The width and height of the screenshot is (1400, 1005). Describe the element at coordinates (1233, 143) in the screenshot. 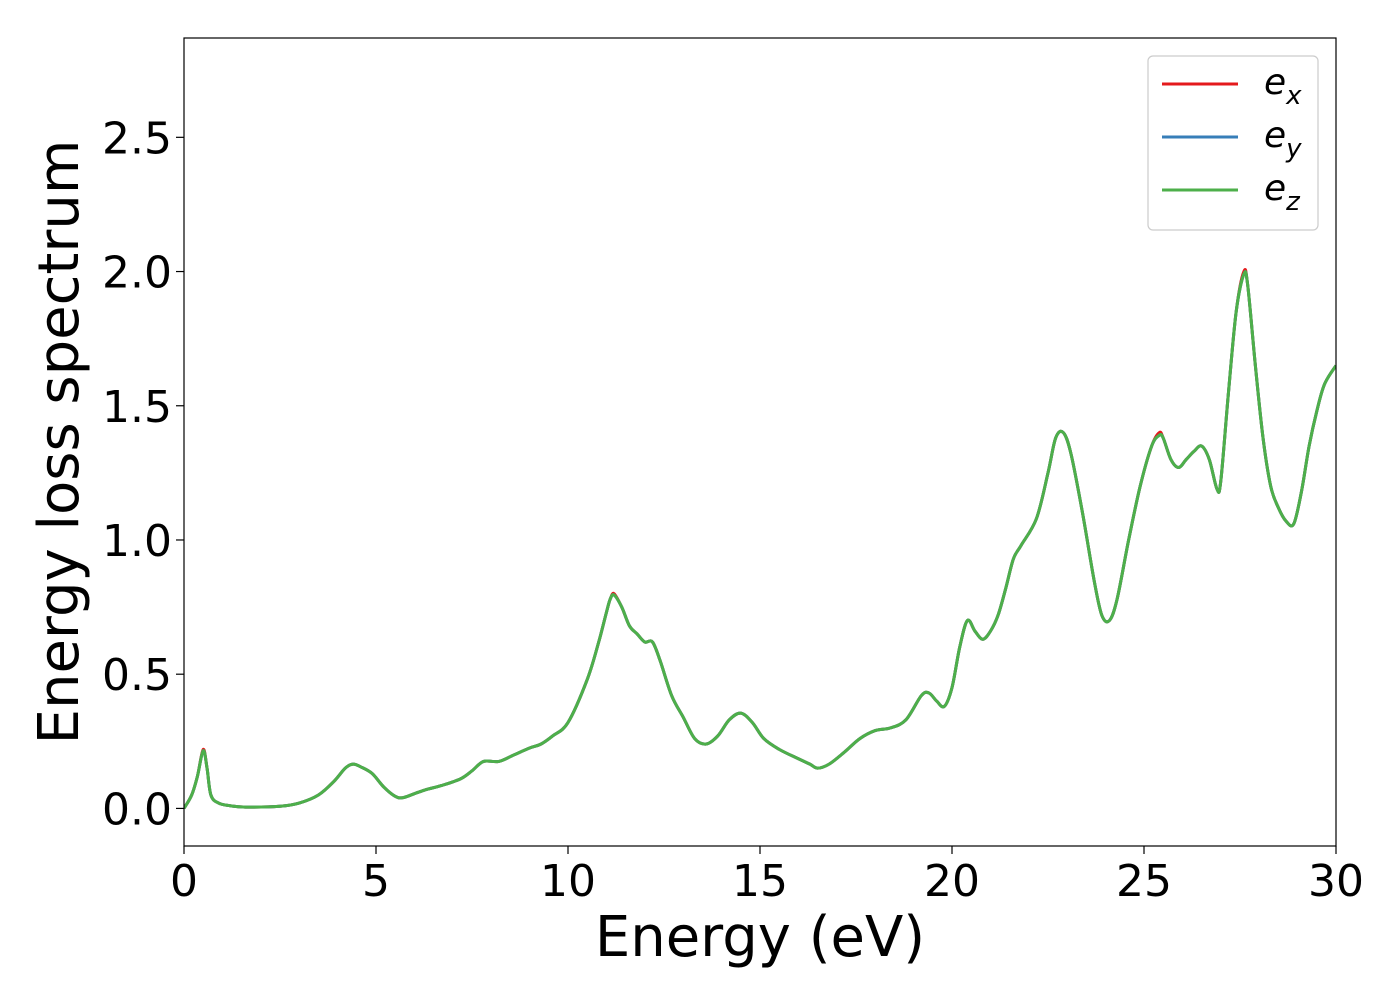

I see `legend-box` at that location.